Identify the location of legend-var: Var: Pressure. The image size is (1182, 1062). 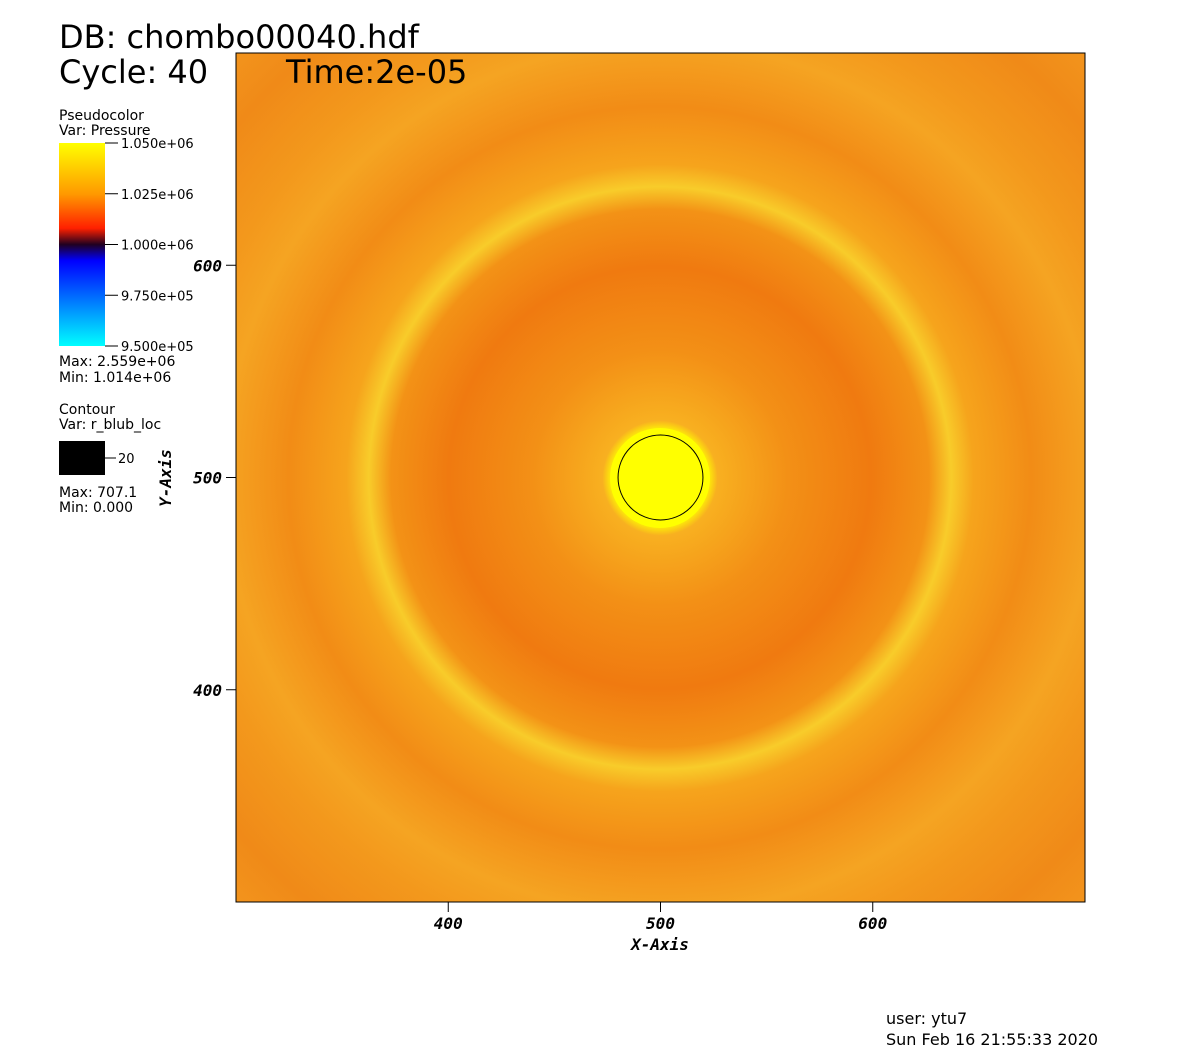
(105, 131).